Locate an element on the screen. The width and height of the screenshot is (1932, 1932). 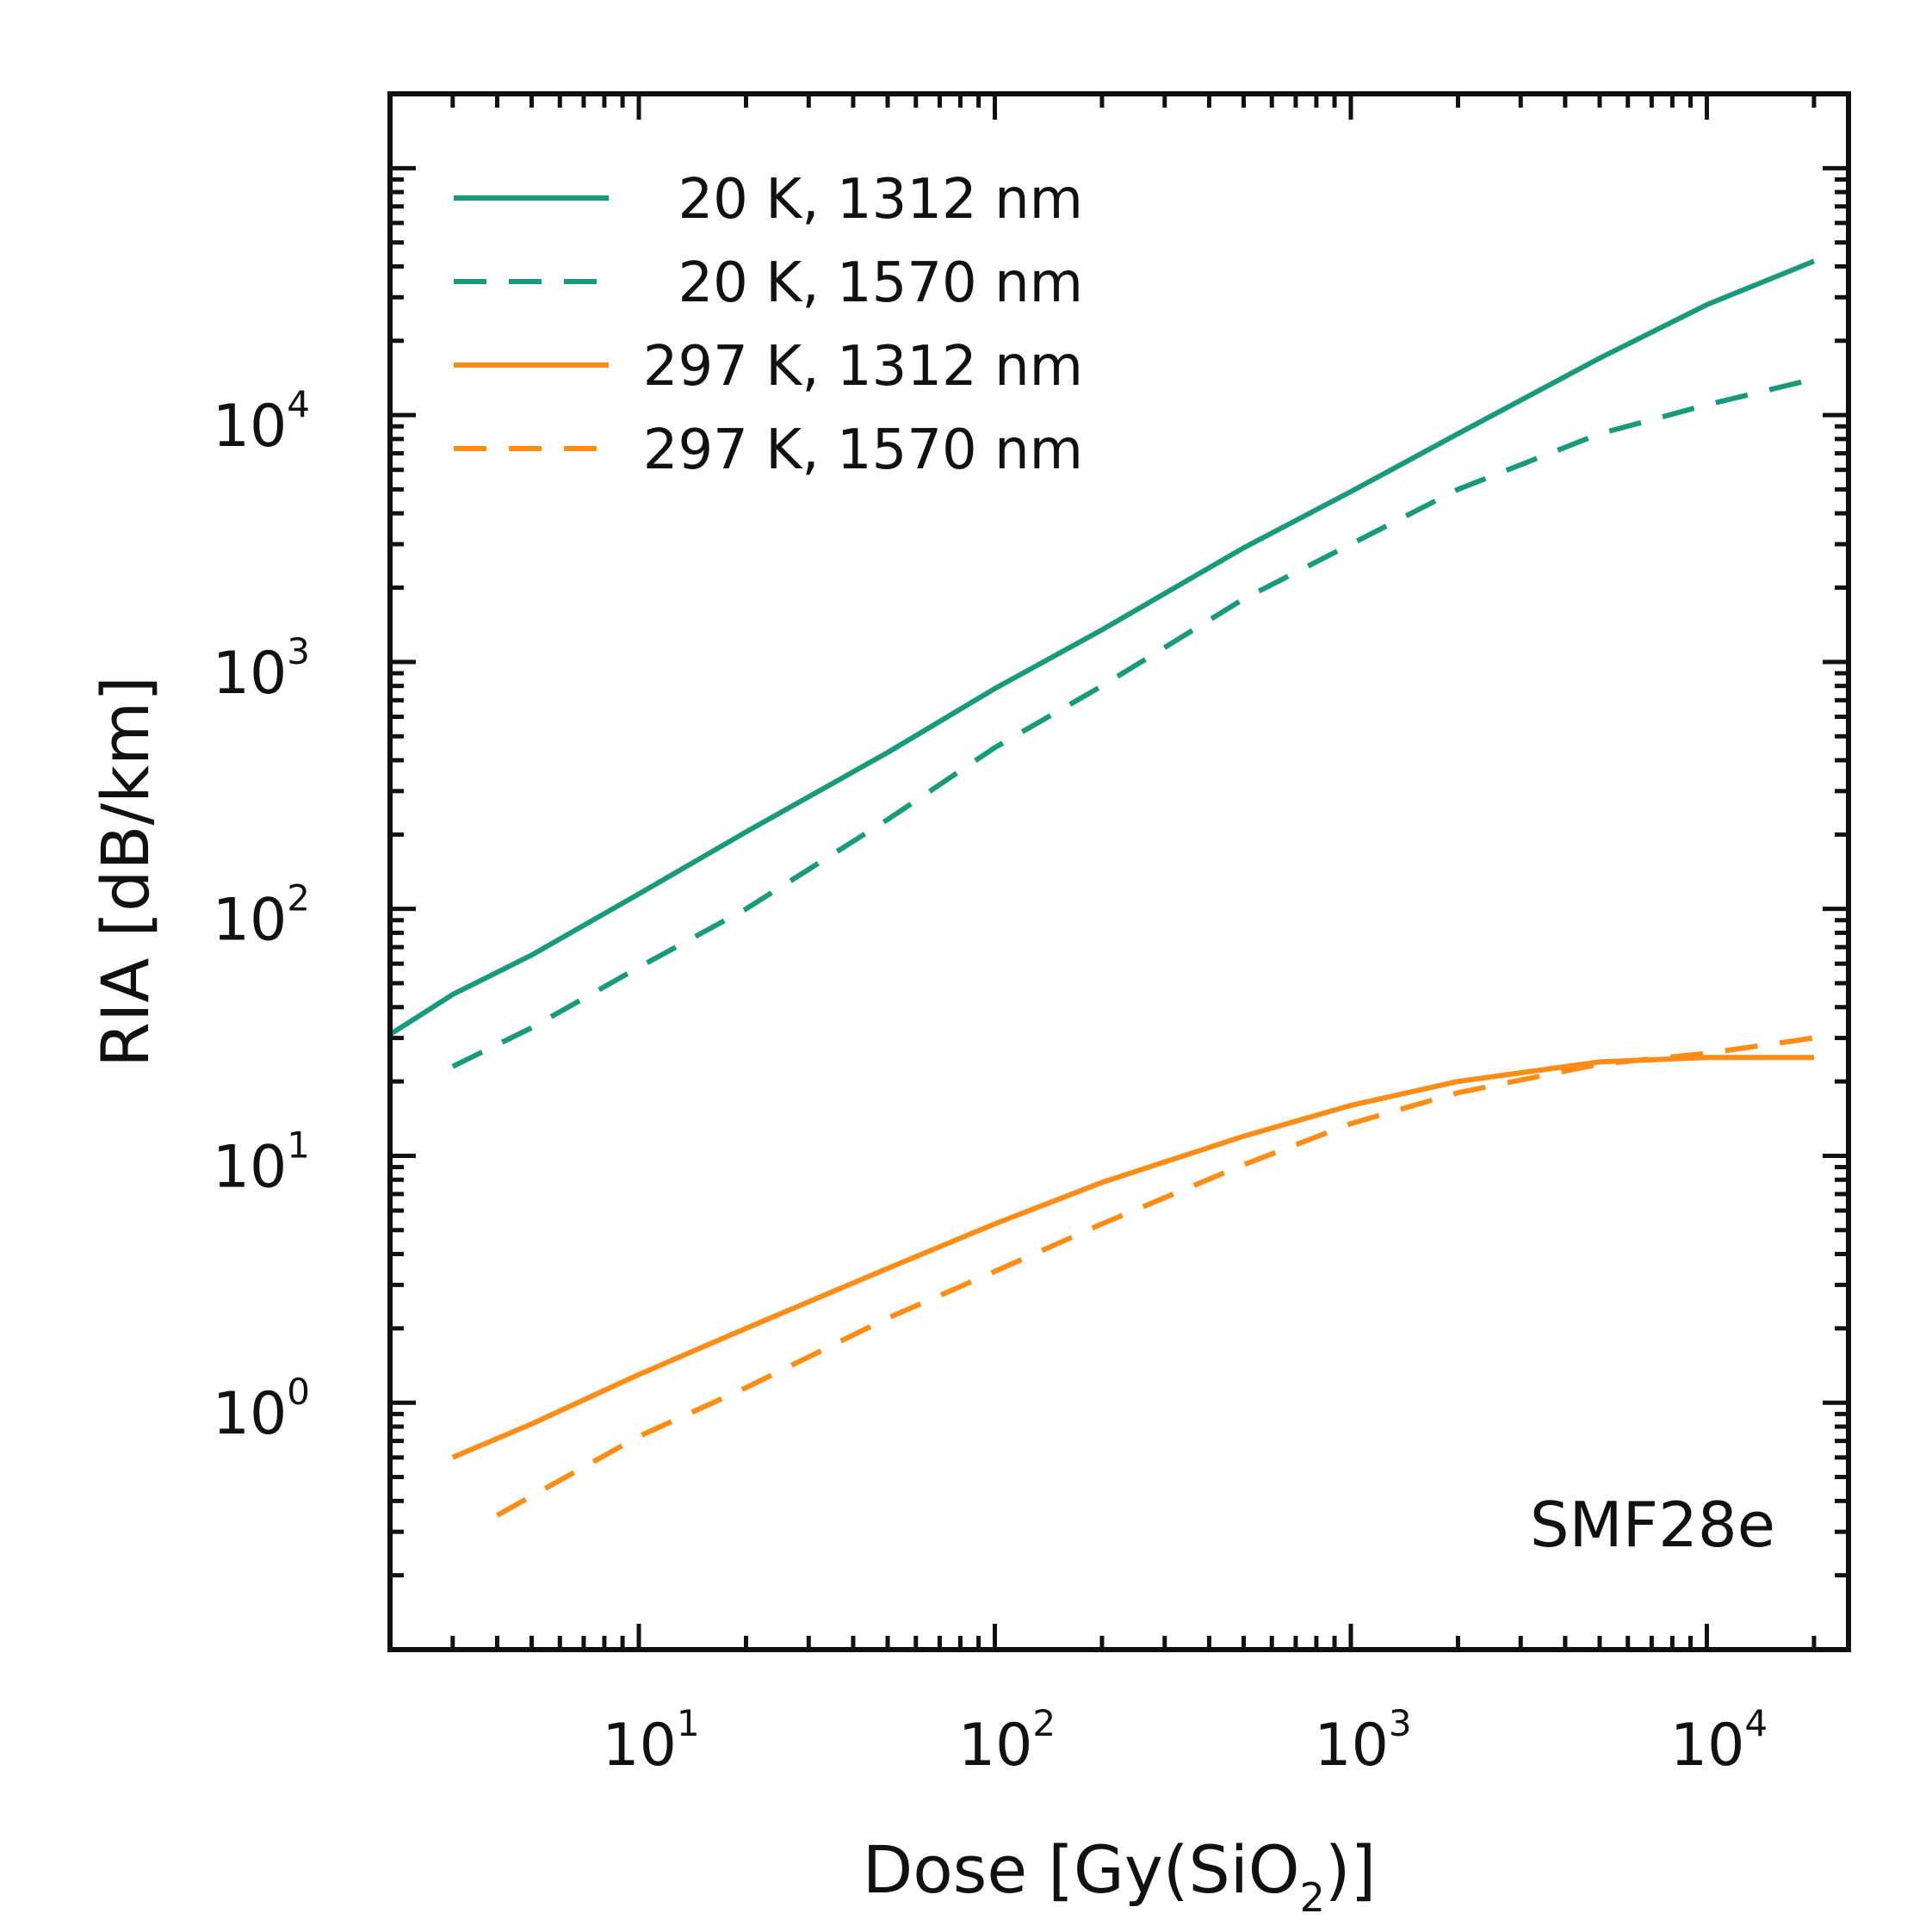
y-tick-label: 10¹ is located at coordinates (261, 1163).